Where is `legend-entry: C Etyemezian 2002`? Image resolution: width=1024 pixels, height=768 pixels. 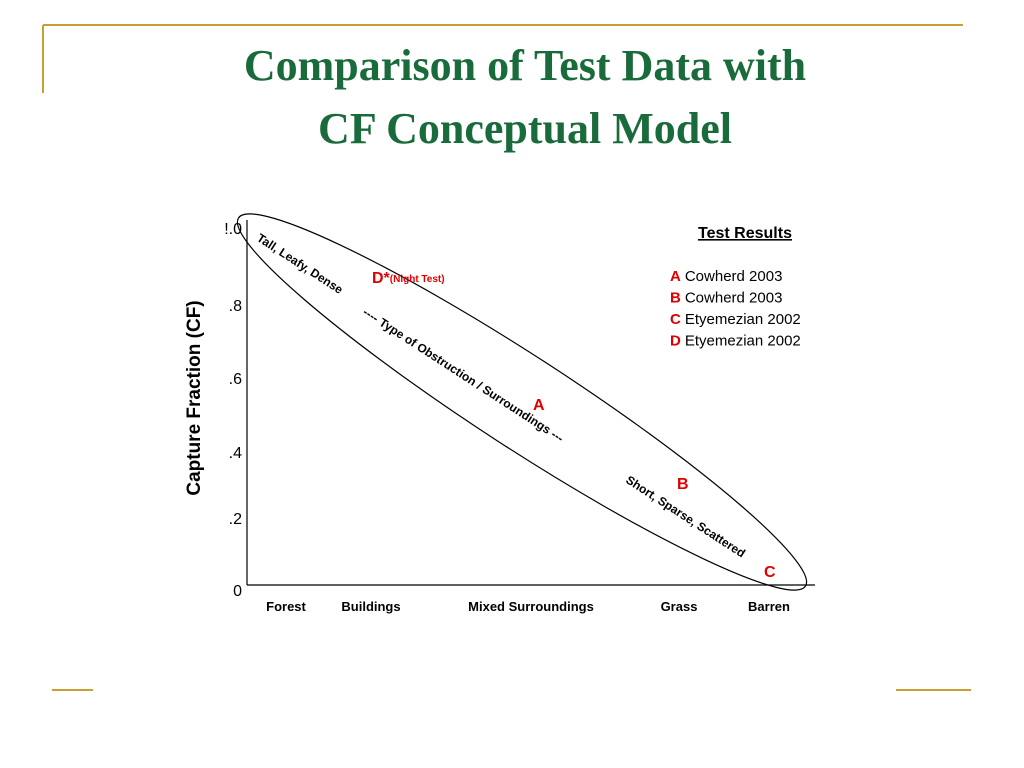 legend-entry: C Etyemezian 2002 is located at coordinates (735, 319).